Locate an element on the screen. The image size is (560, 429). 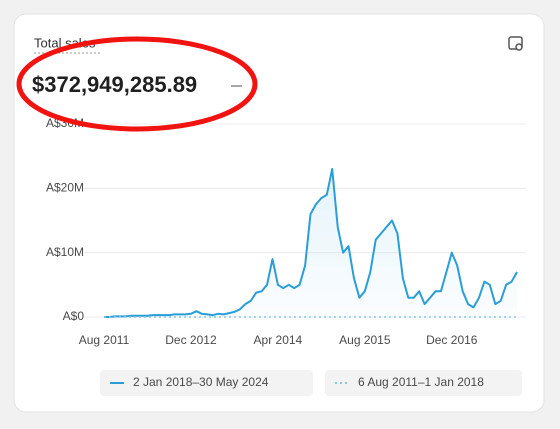
explore-icon is located at coordinates (515, 43).